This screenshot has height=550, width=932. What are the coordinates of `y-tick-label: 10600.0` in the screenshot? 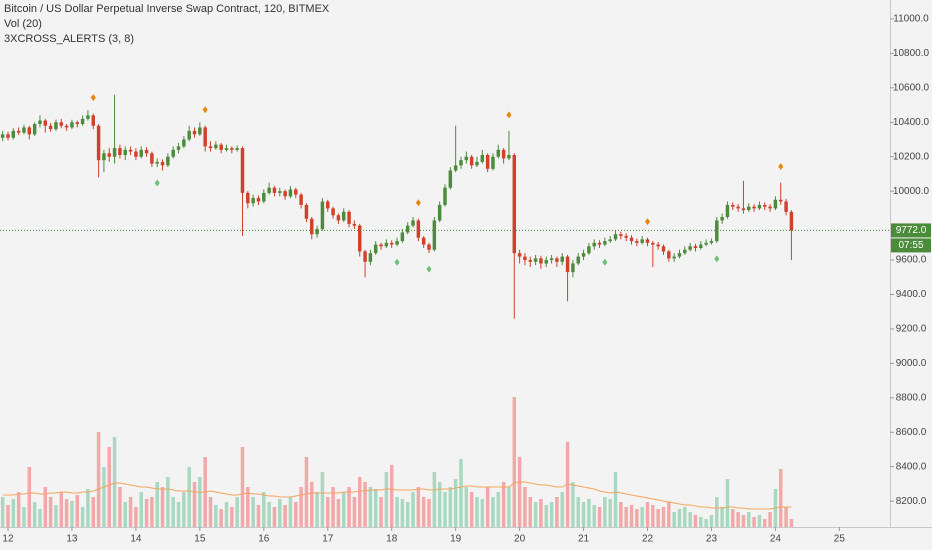 It's located at (911, 87).